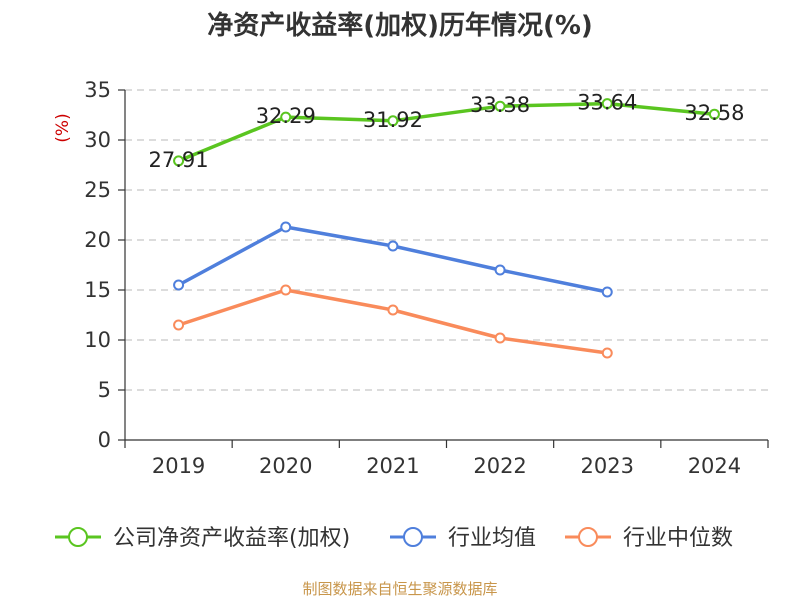 This screenshot has height=600, width=800. Describe the element at coordinates (97, 340) in the screenshot. I see `y-tick-label: 10` at that location.